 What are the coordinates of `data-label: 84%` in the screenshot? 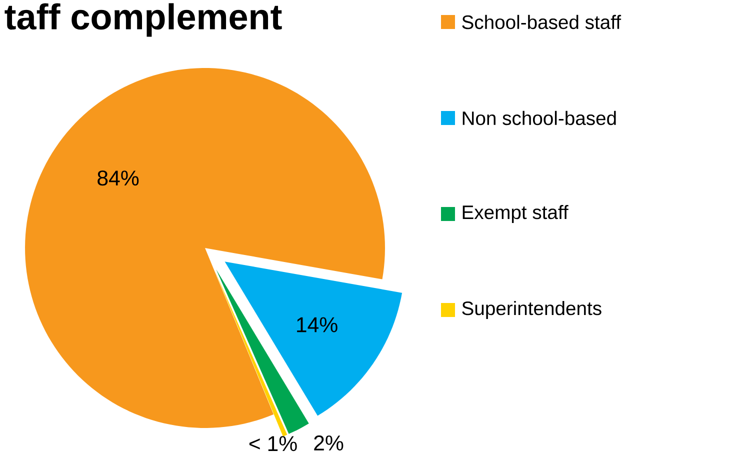 It's located at (118, 178).